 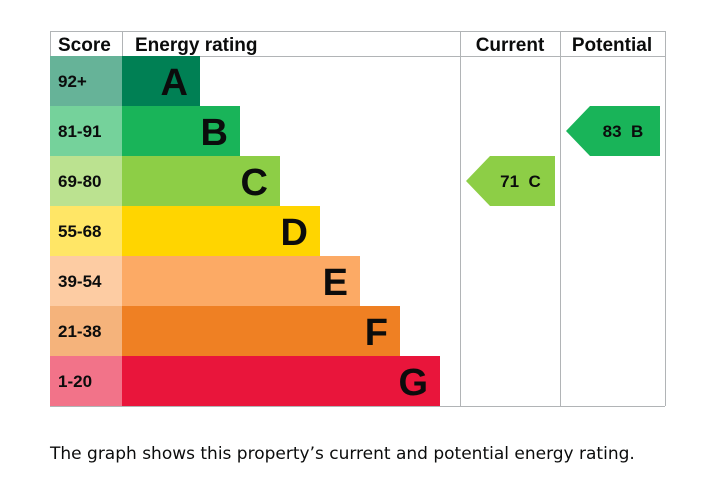 What do you see at coordinates (563, 156) in the screenshot?
I see `rating-arrows: 71 C 83 B` at bounding box center [563, 156].